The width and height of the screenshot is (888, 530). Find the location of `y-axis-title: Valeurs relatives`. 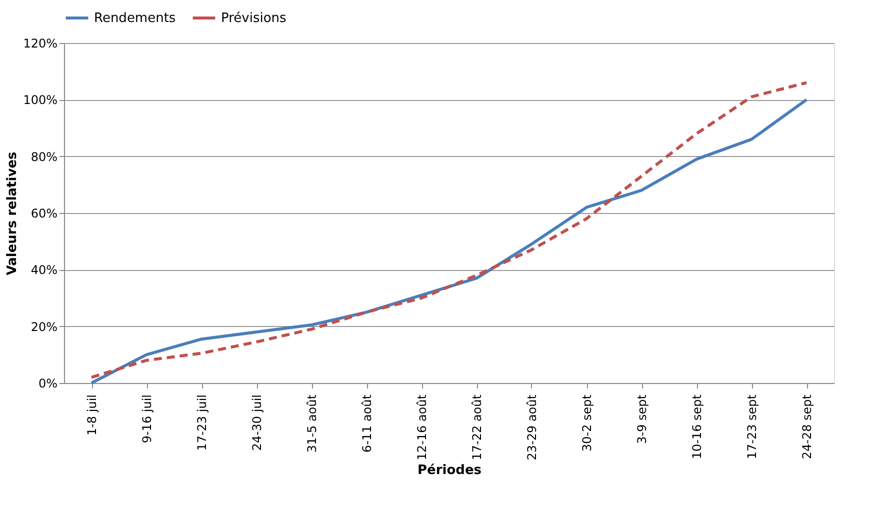

y-axis-title: Valeurs relatives is located at coordinates (12, 214).